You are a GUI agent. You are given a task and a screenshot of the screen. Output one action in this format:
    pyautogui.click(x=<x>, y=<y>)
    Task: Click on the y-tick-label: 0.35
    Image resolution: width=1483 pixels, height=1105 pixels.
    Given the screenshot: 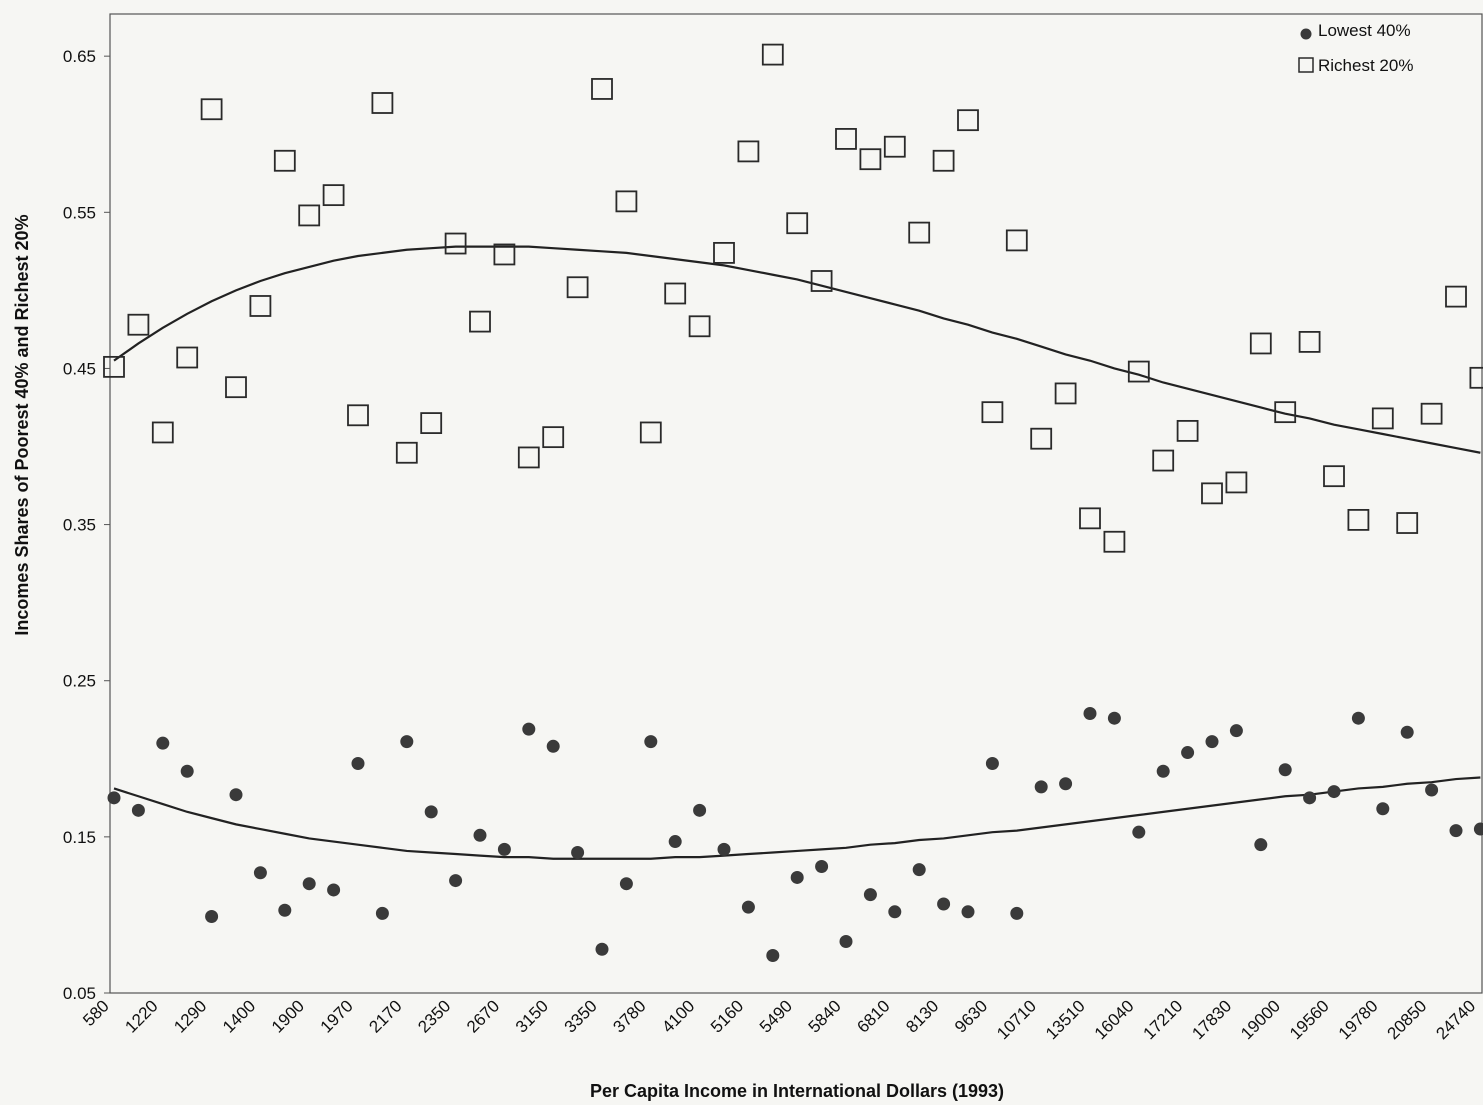 What is the action you would take?
    pyautogui.click(x=79, y=525)
    